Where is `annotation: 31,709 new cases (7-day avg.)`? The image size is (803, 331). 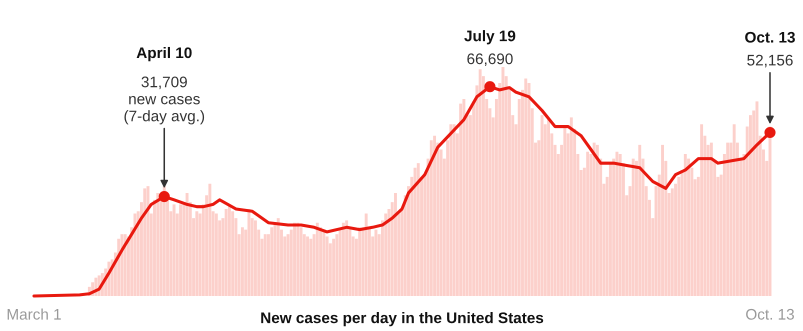 annotation: 31,709 new cases (7-day avg.) is located at coordinates (164, 100).